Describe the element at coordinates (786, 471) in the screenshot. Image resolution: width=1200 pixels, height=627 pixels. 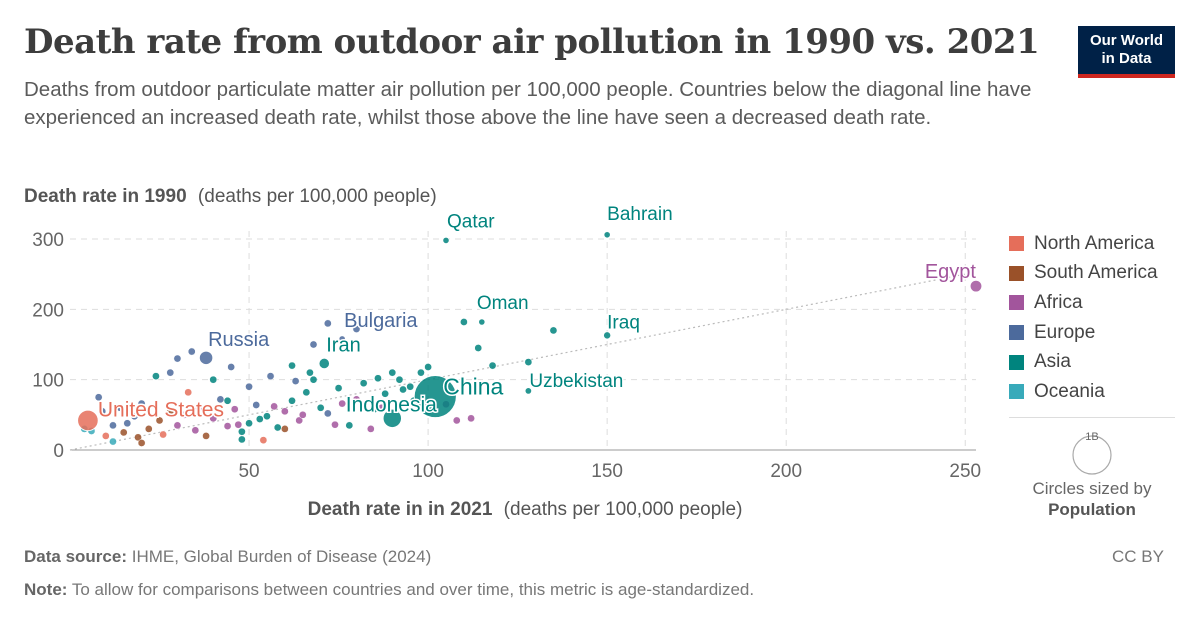
I see `x-tick-label: 200` at that location.